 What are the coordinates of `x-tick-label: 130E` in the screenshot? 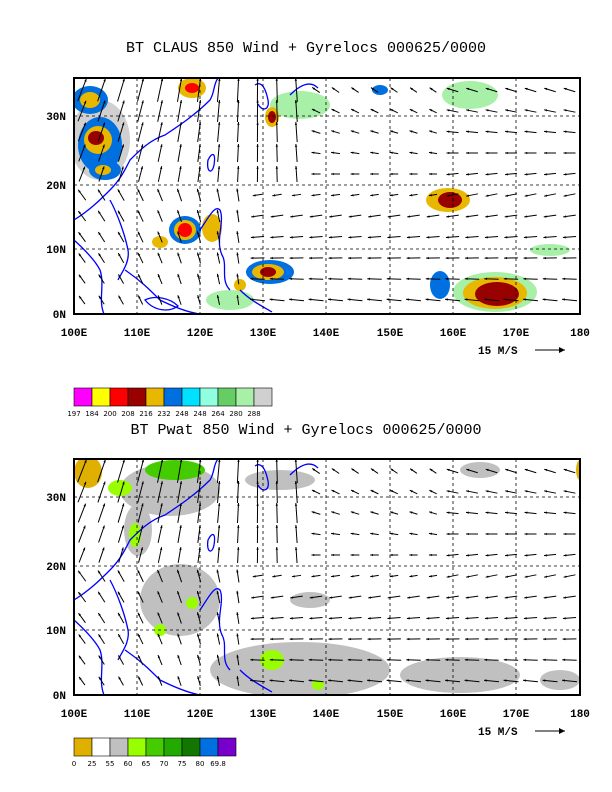 It's located at (263, 715).